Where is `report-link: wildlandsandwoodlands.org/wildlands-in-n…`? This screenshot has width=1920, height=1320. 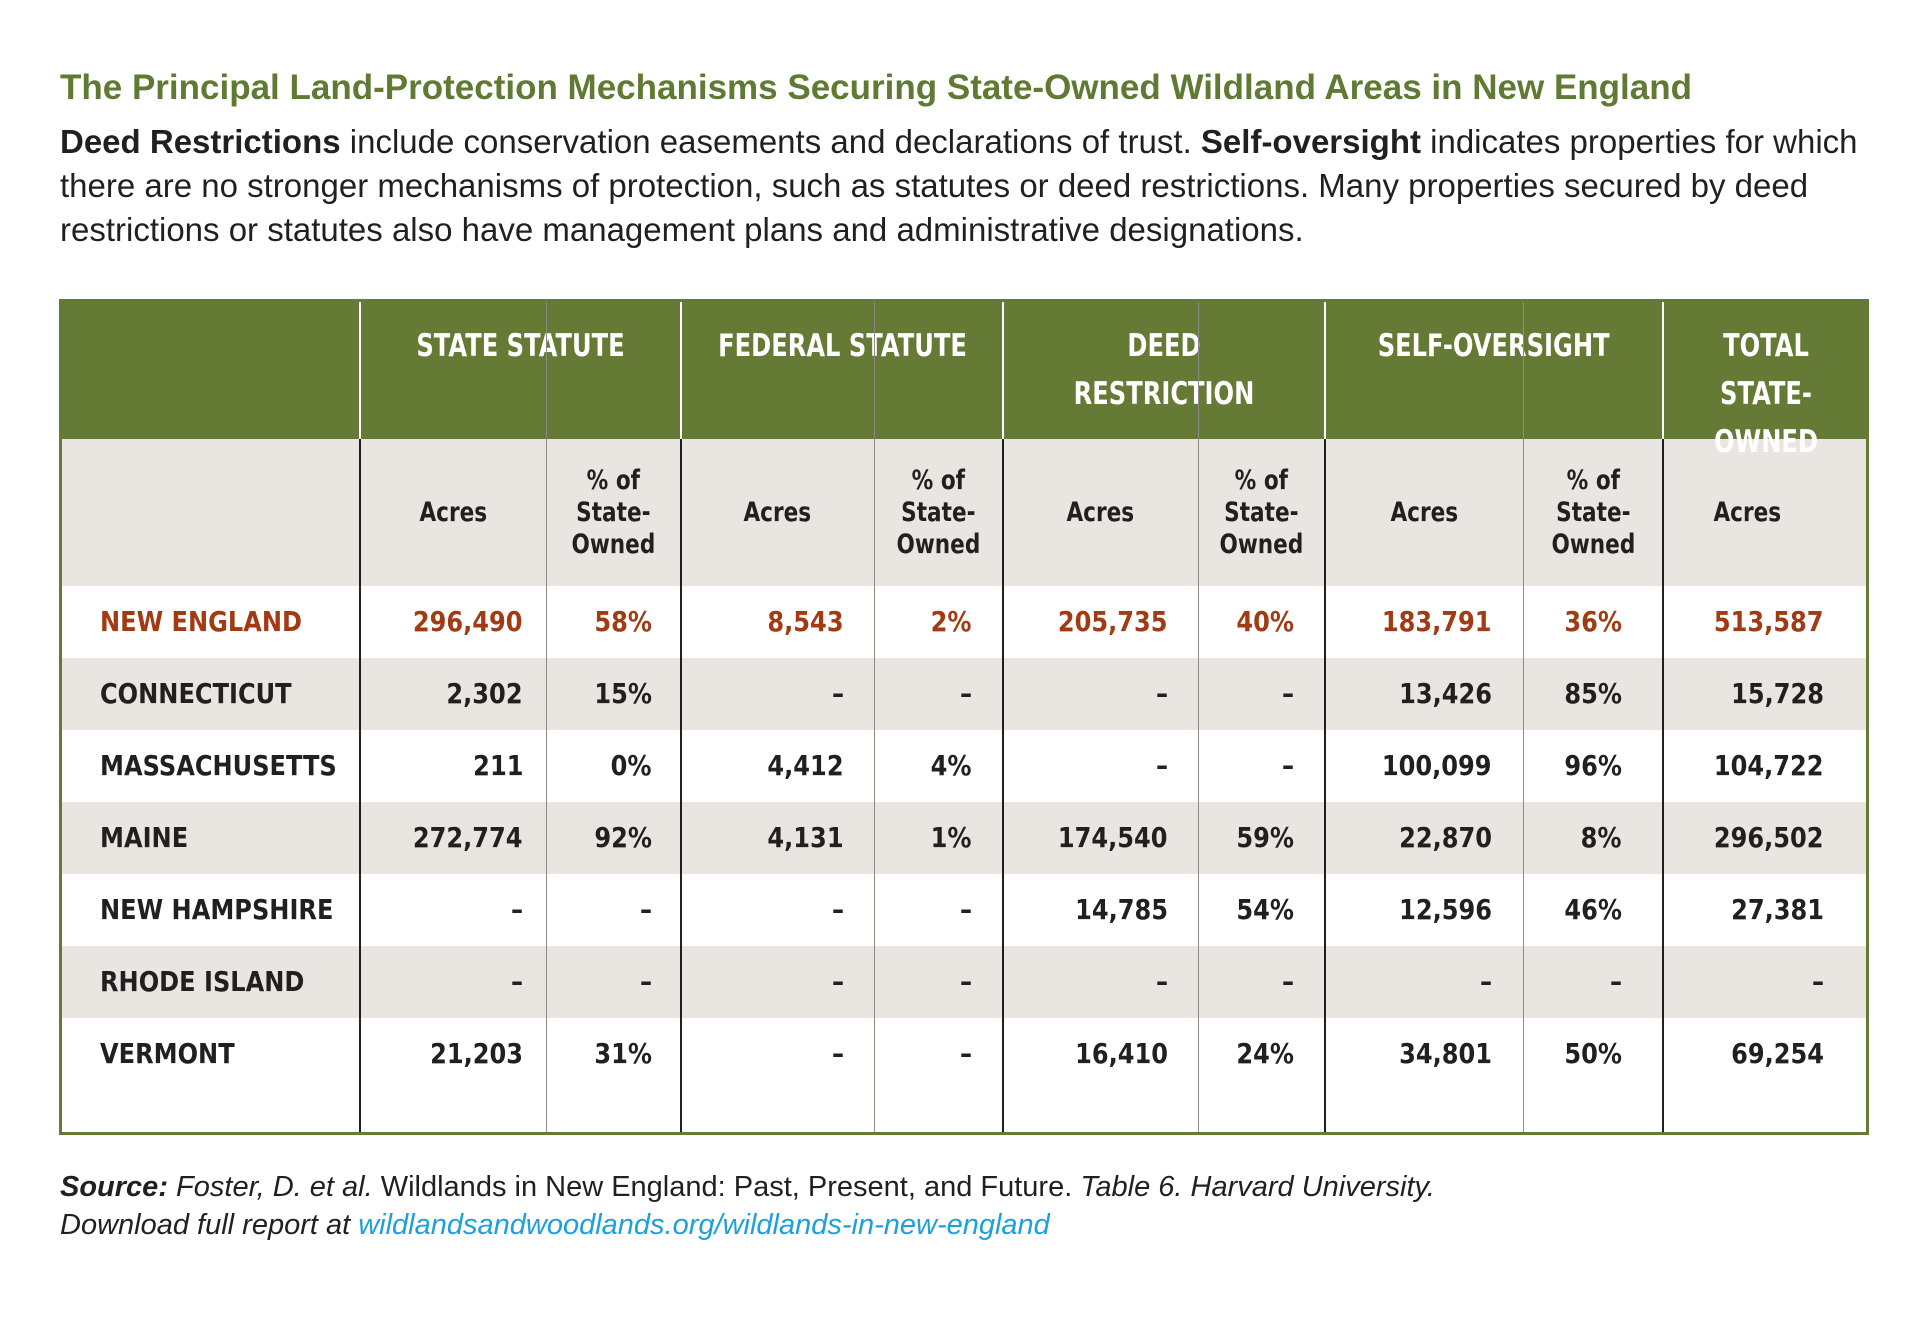
report-link: wildlandsandwoodlands.org/wildlands-in-n… is located at coordinates (704, 1225).